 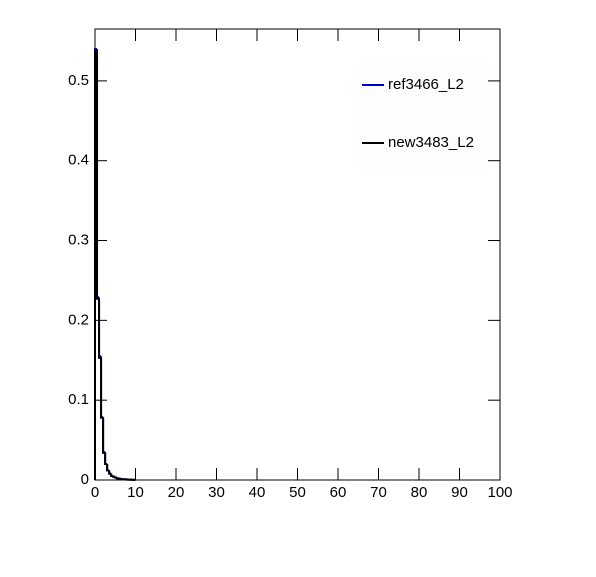 I want to click on legend-label: ref3466_L2, so click(x=426, y=84).